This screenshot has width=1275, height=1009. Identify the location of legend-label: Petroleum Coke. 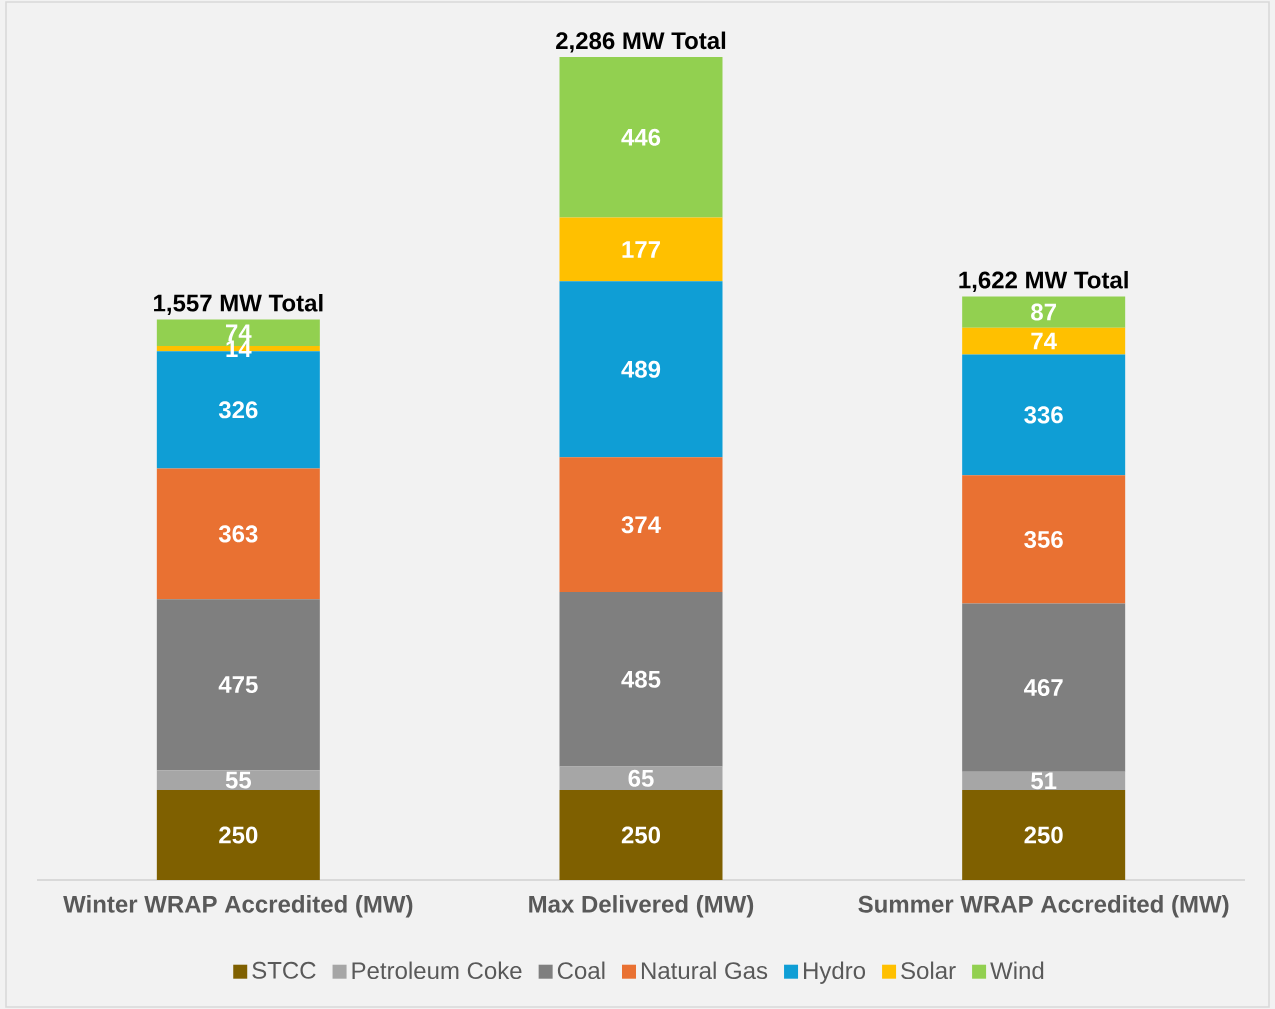
(437, 970).